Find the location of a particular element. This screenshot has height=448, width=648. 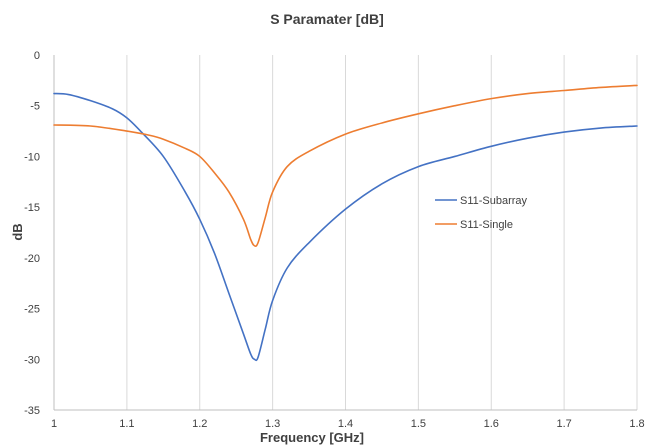

y-tick-label: -30 is located at coordinates (32, 360).